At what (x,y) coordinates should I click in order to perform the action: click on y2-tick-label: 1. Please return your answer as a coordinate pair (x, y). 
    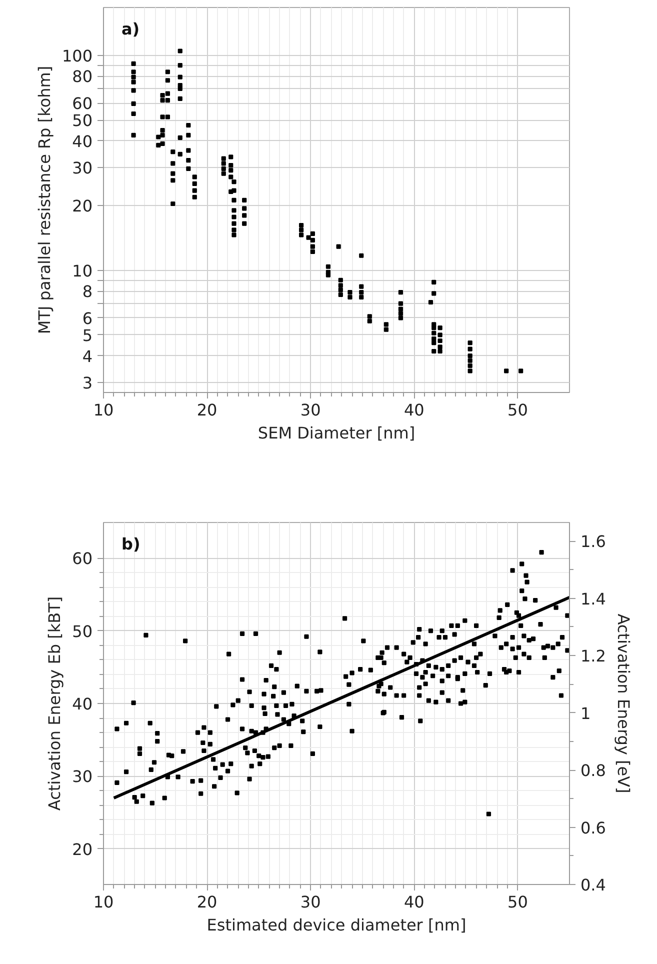
    Looking at the image, I should click on (585, 713).